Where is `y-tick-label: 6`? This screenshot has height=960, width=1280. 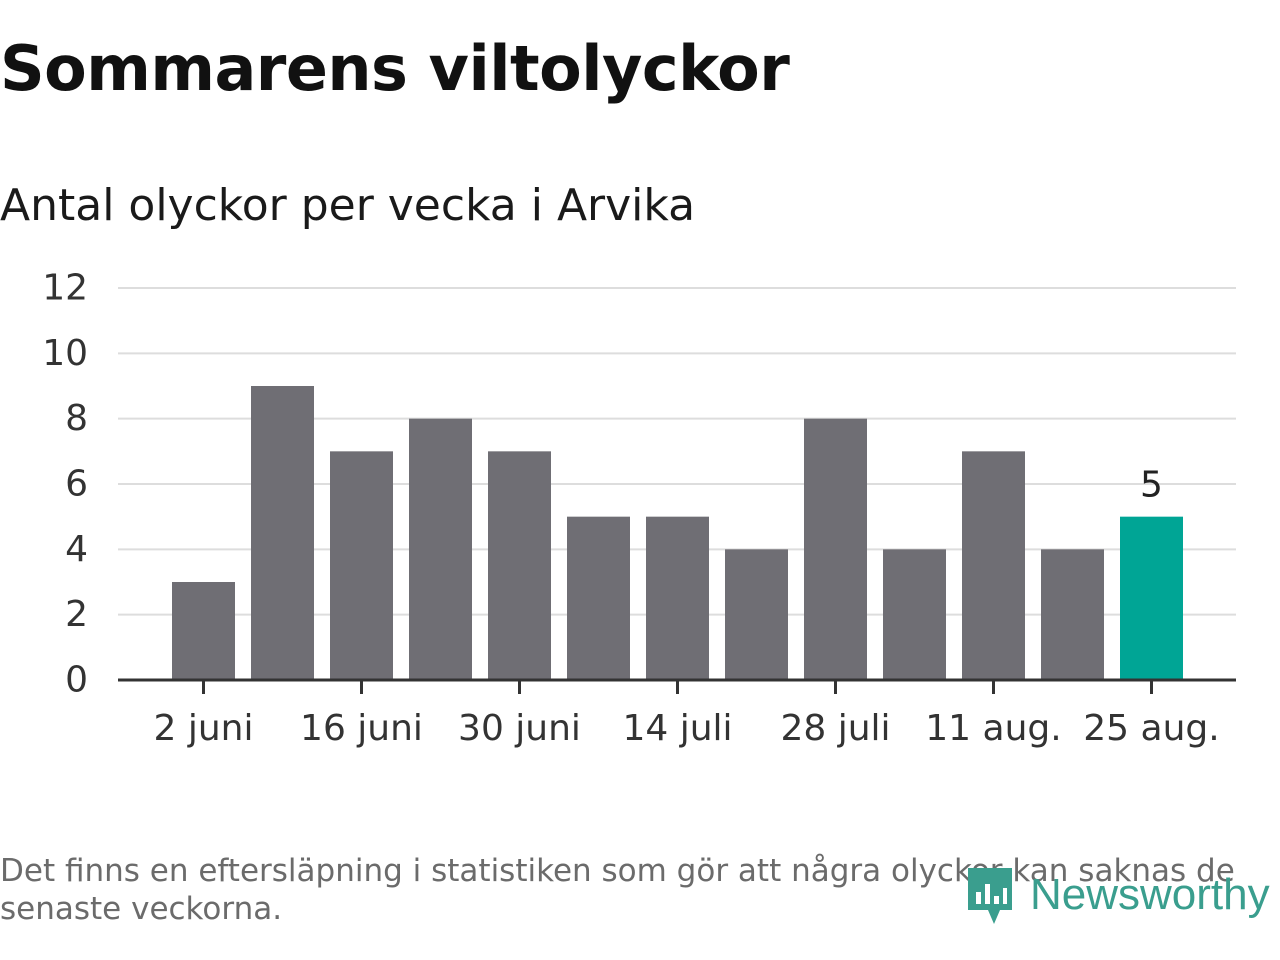
y-tick-label: 6 is located at coordinates (76, 484).